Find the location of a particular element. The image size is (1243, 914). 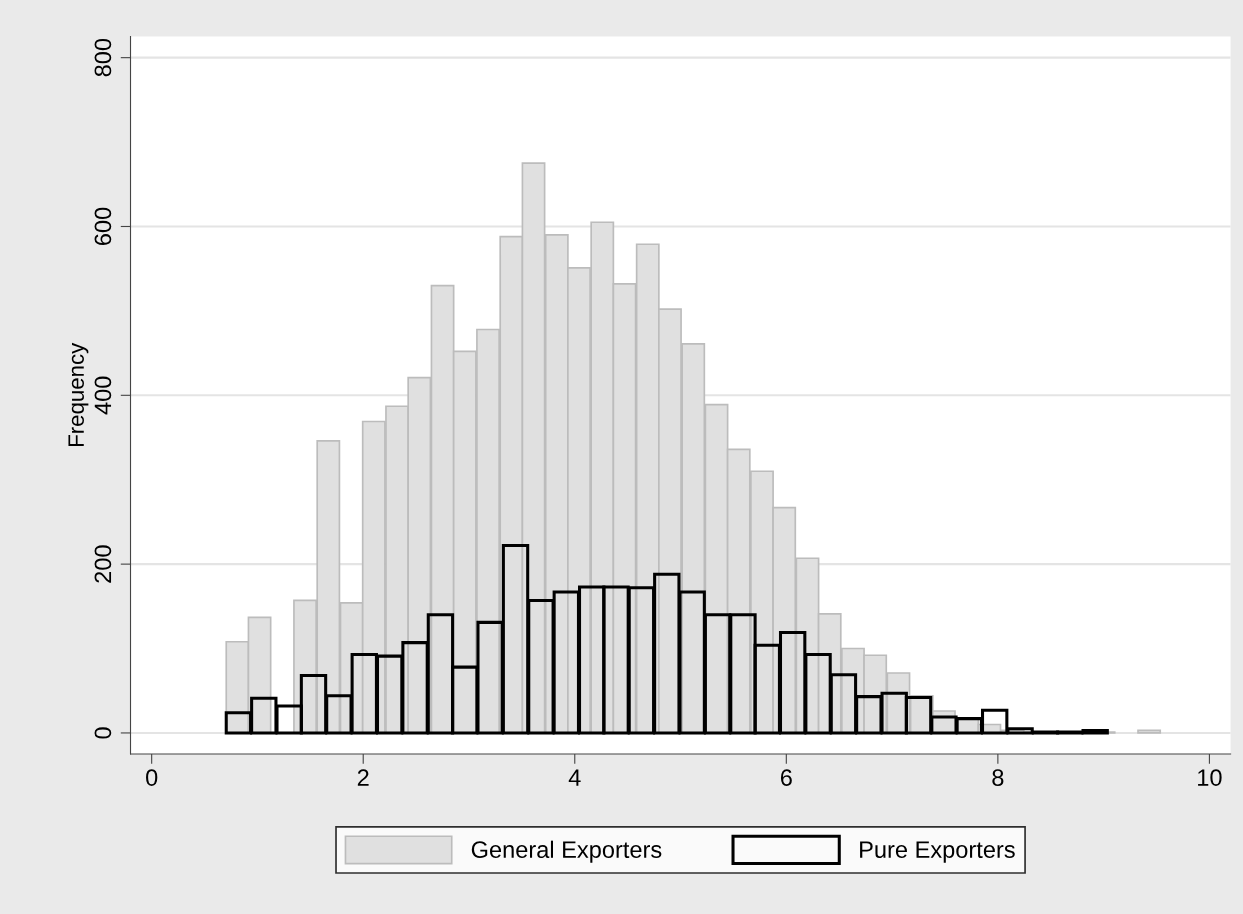

legend-label: Pure Exporters is located at coordinates (937, 852).